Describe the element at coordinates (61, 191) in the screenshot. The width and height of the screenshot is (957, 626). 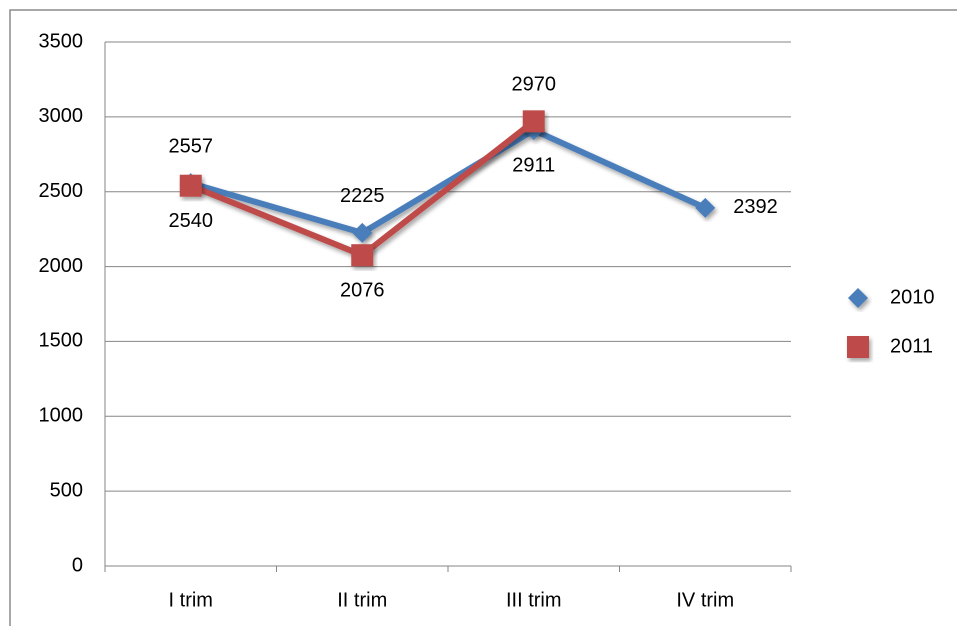
I see `y-tick-label: 2500` at that location.